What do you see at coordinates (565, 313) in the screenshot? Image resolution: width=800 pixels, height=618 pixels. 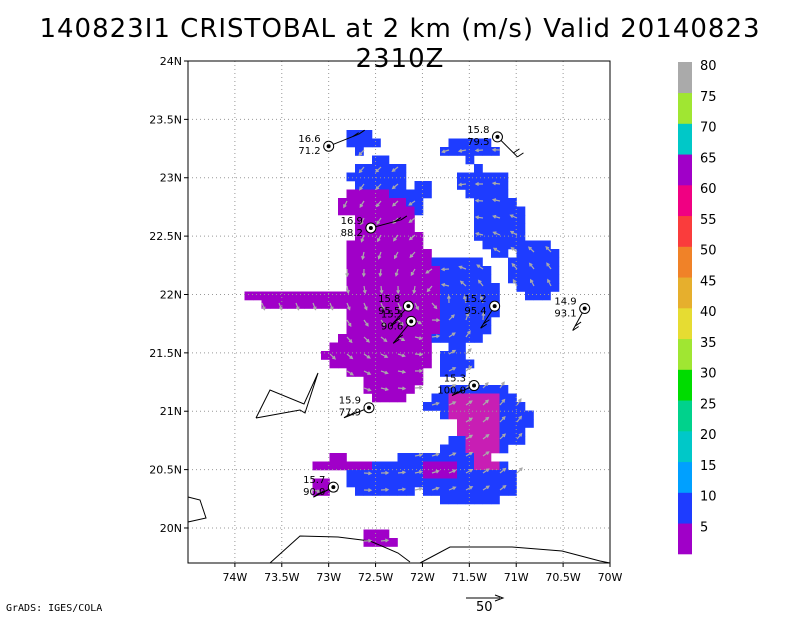 I see `station-value-bottom: 93.1` at bounding box center [565, 313].